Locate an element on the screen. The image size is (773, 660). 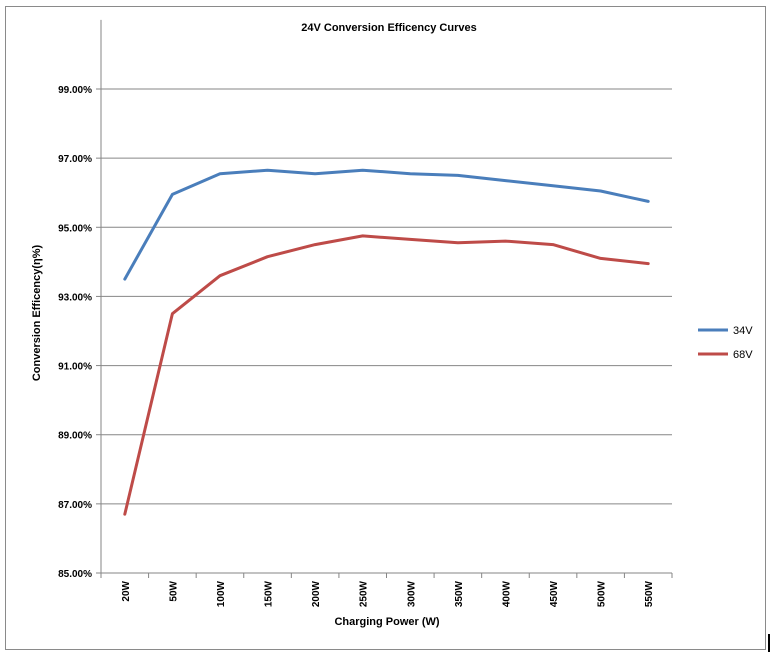
legend: 34V 68V is located at coordinates (725, 343).